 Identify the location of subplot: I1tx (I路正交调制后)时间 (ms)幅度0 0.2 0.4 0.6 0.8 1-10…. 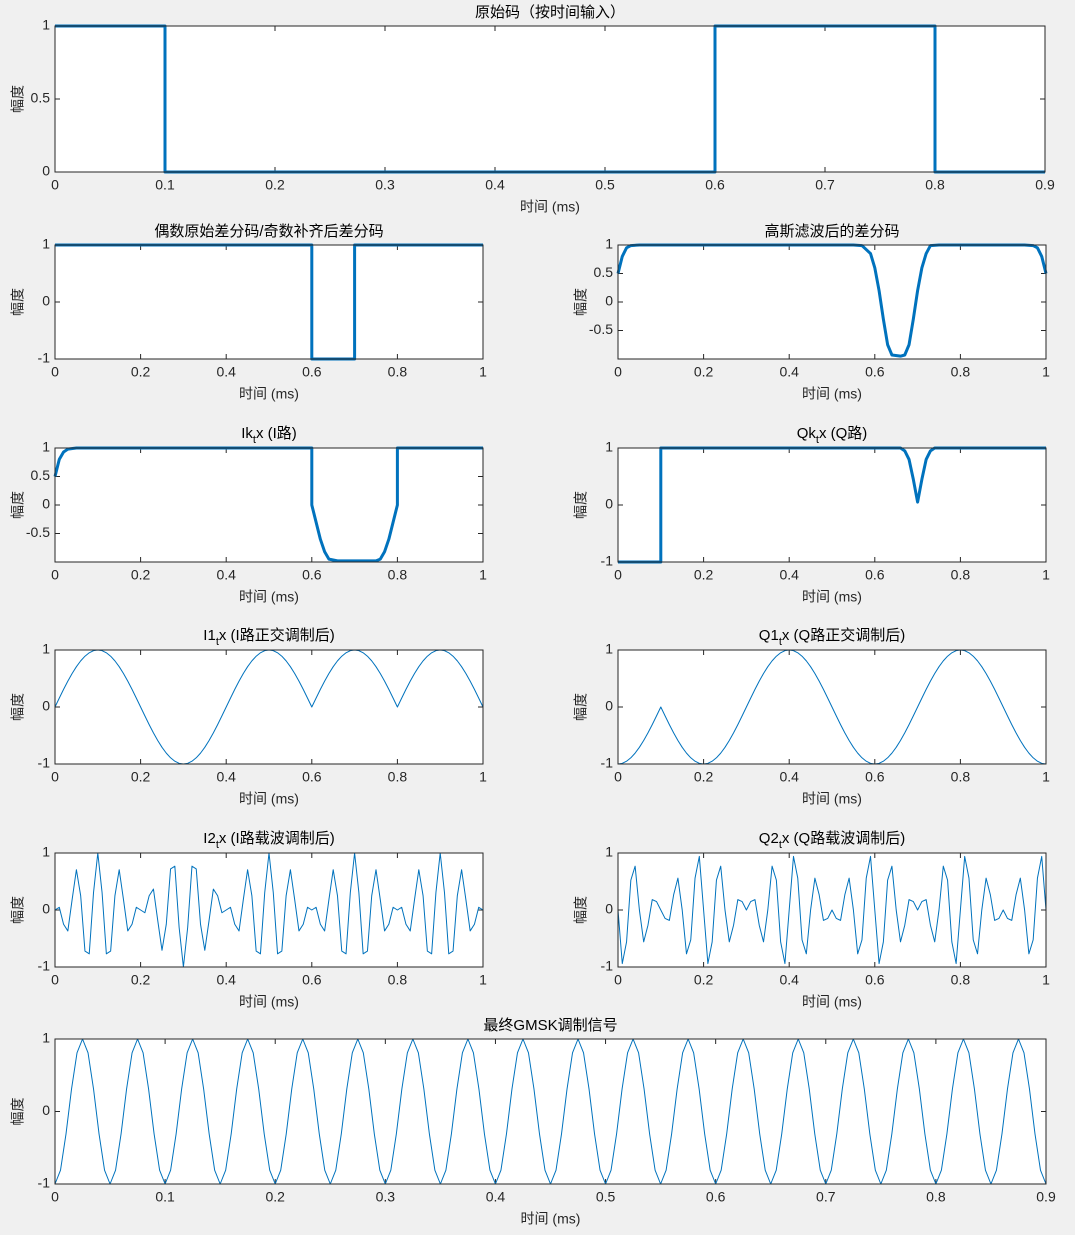
(248, 716).